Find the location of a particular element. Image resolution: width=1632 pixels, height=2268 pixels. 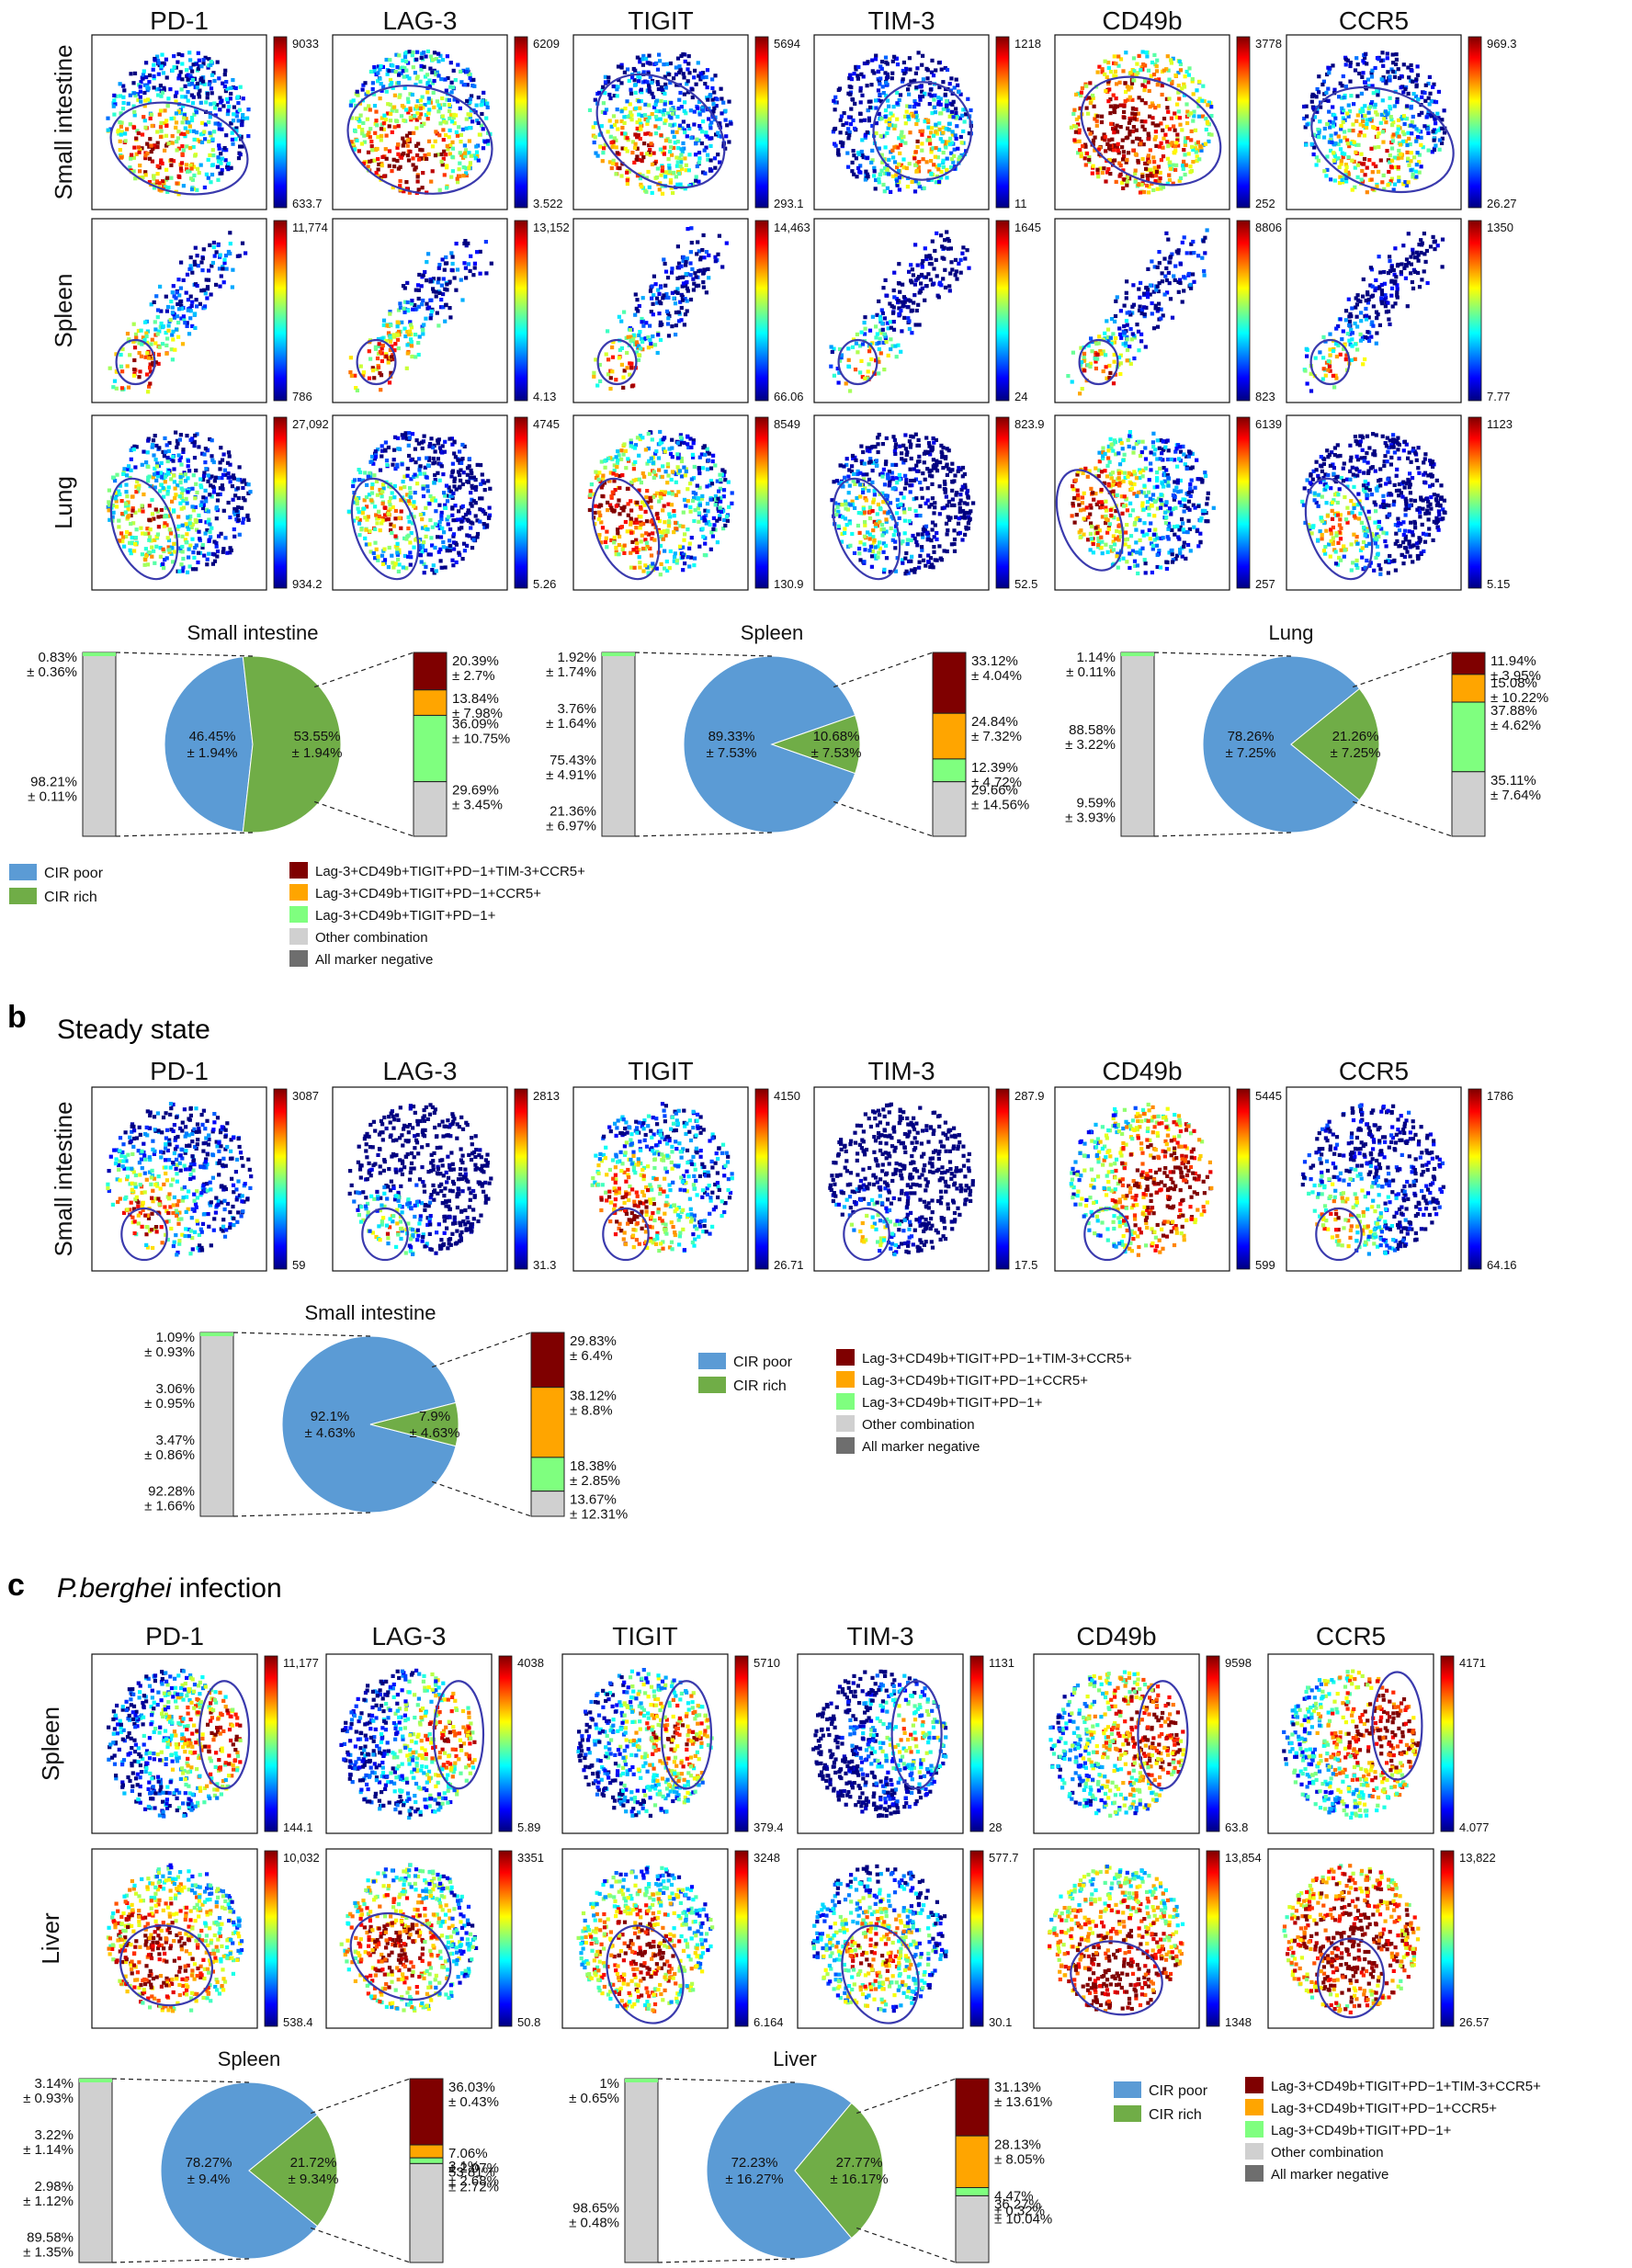

pie-slice-cir-poor is located at coordinates (369, 1425).